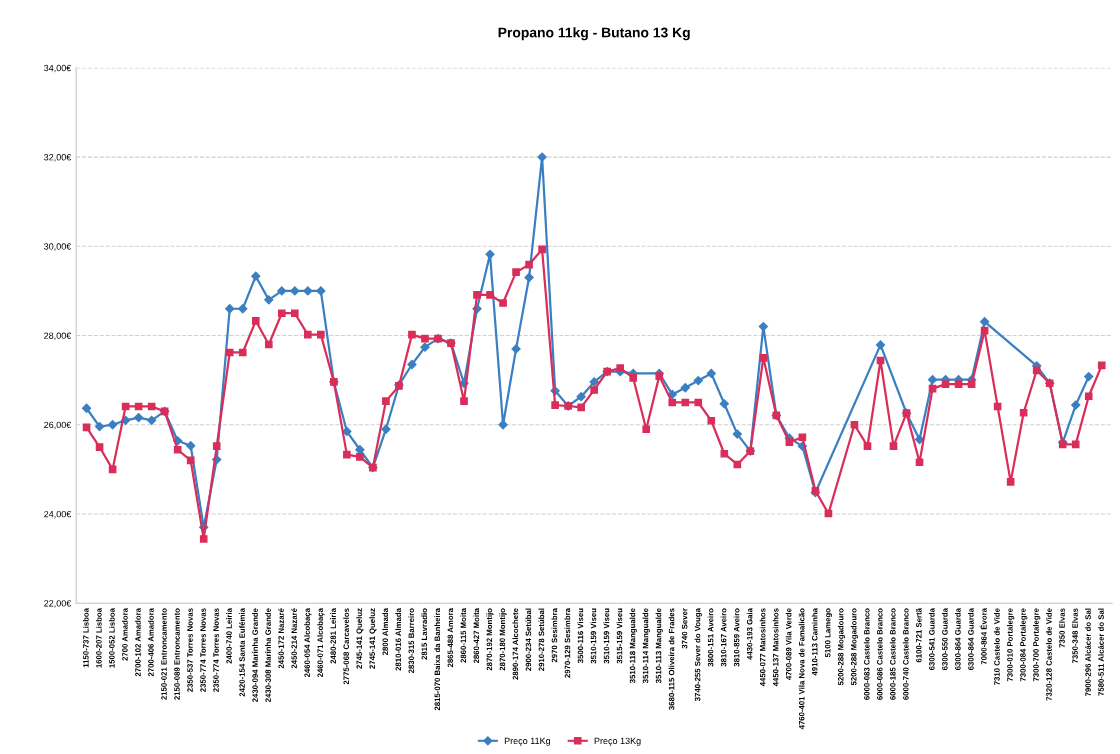  What do you see at coordinates (58, 604) in the screenshot?
I see `y-tick-label: 22,00€` at bounding box center [58, 604].